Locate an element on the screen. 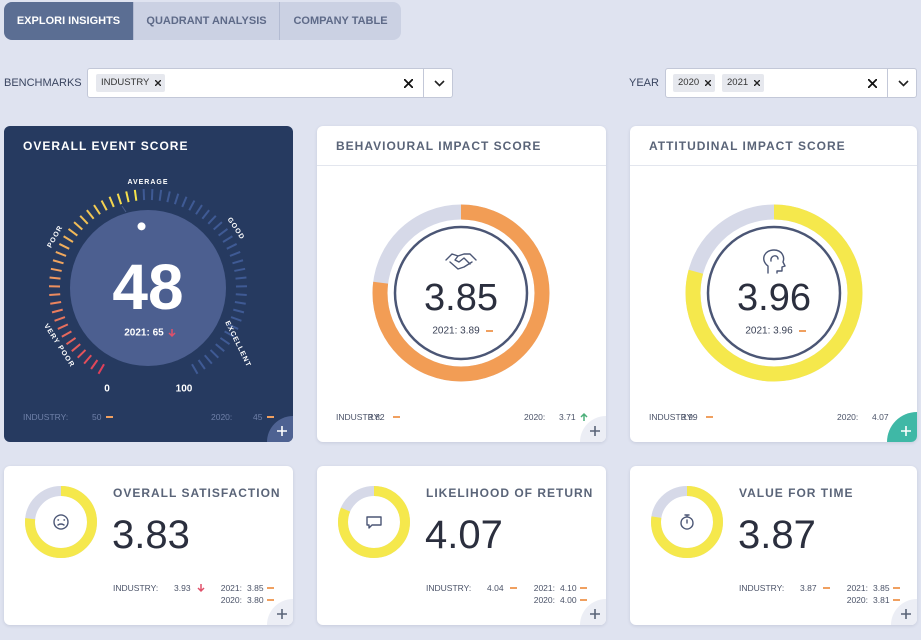 The image size is (921, 640). footer-value: 4.07 is located at coordinates (880, 417).